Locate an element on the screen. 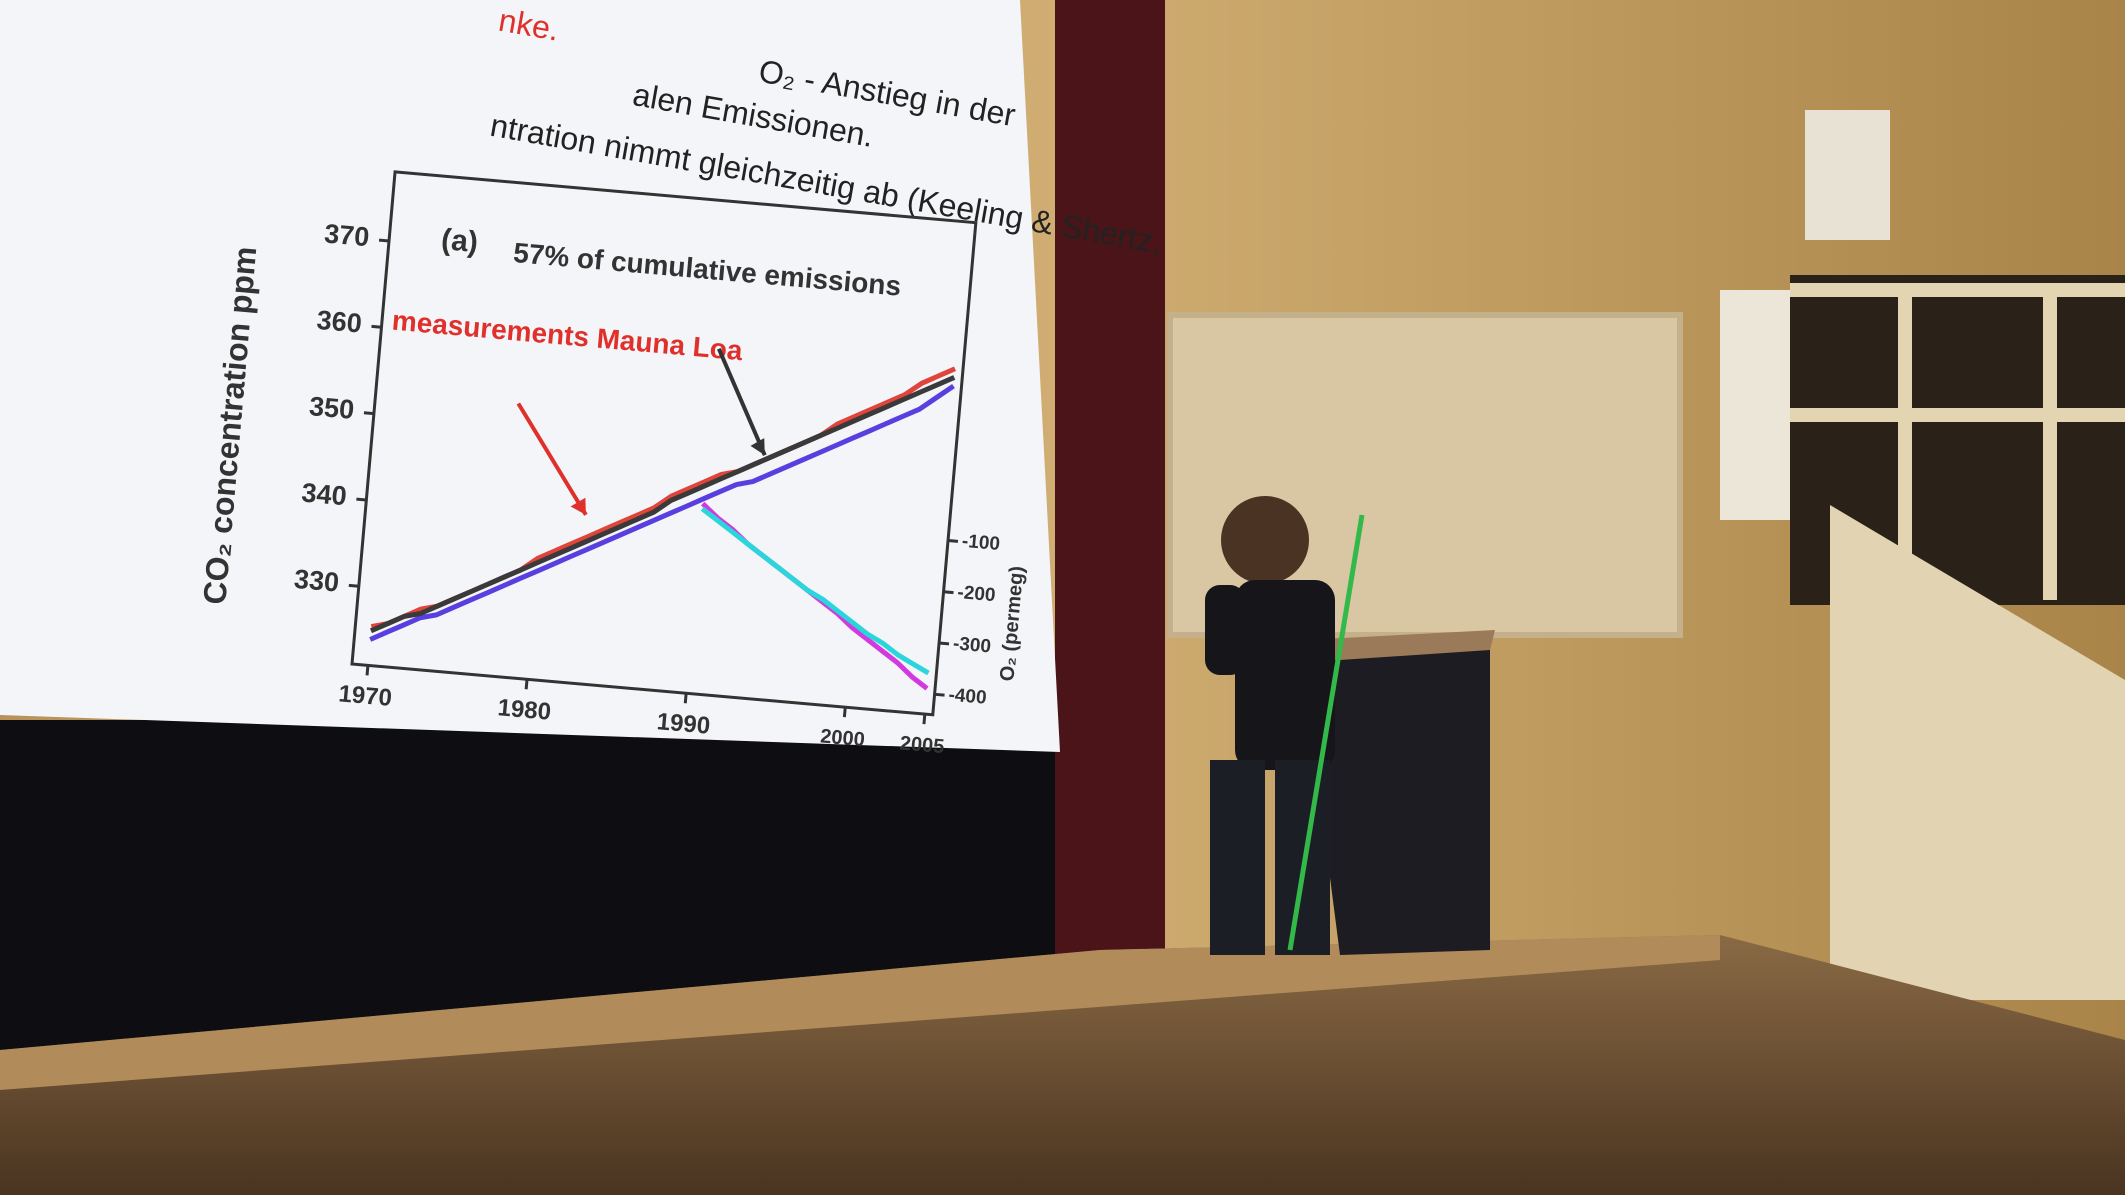 The image size is (2125, 1195). stair-wall is located at coordinates (1977, 752).